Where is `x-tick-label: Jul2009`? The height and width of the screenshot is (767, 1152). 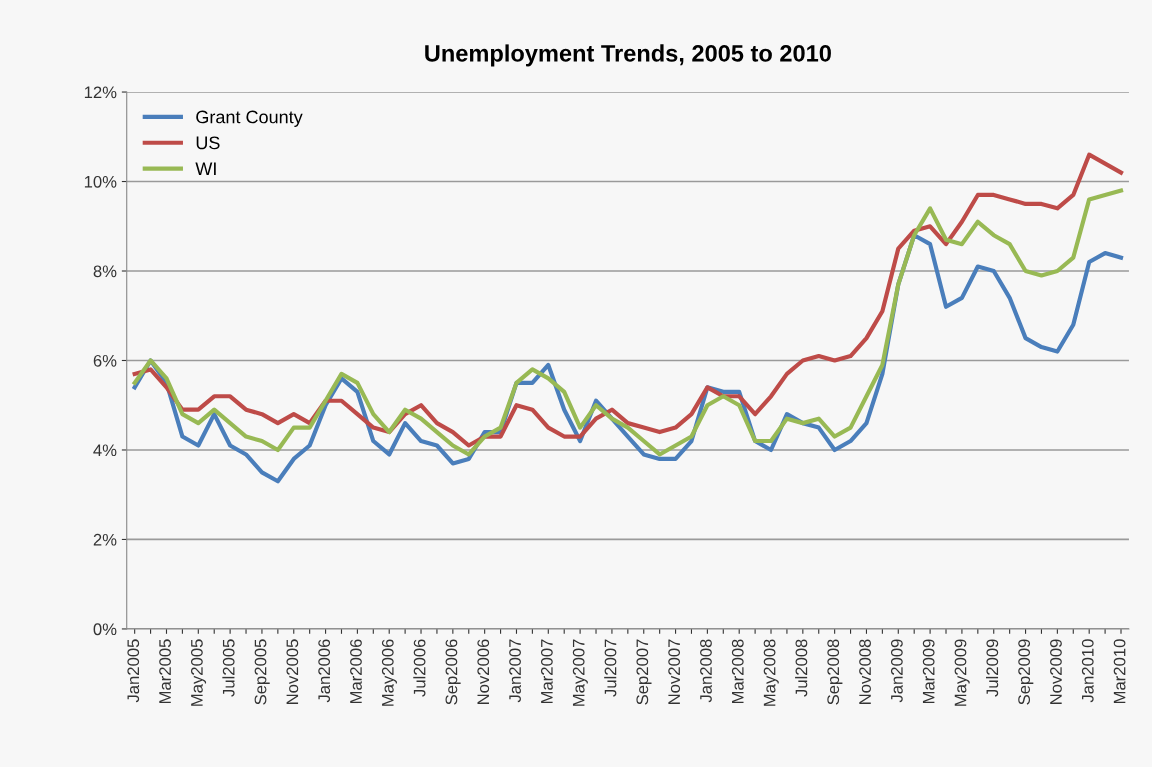
x-tick-label: Jul2009 is located at coordinates (992, 668).